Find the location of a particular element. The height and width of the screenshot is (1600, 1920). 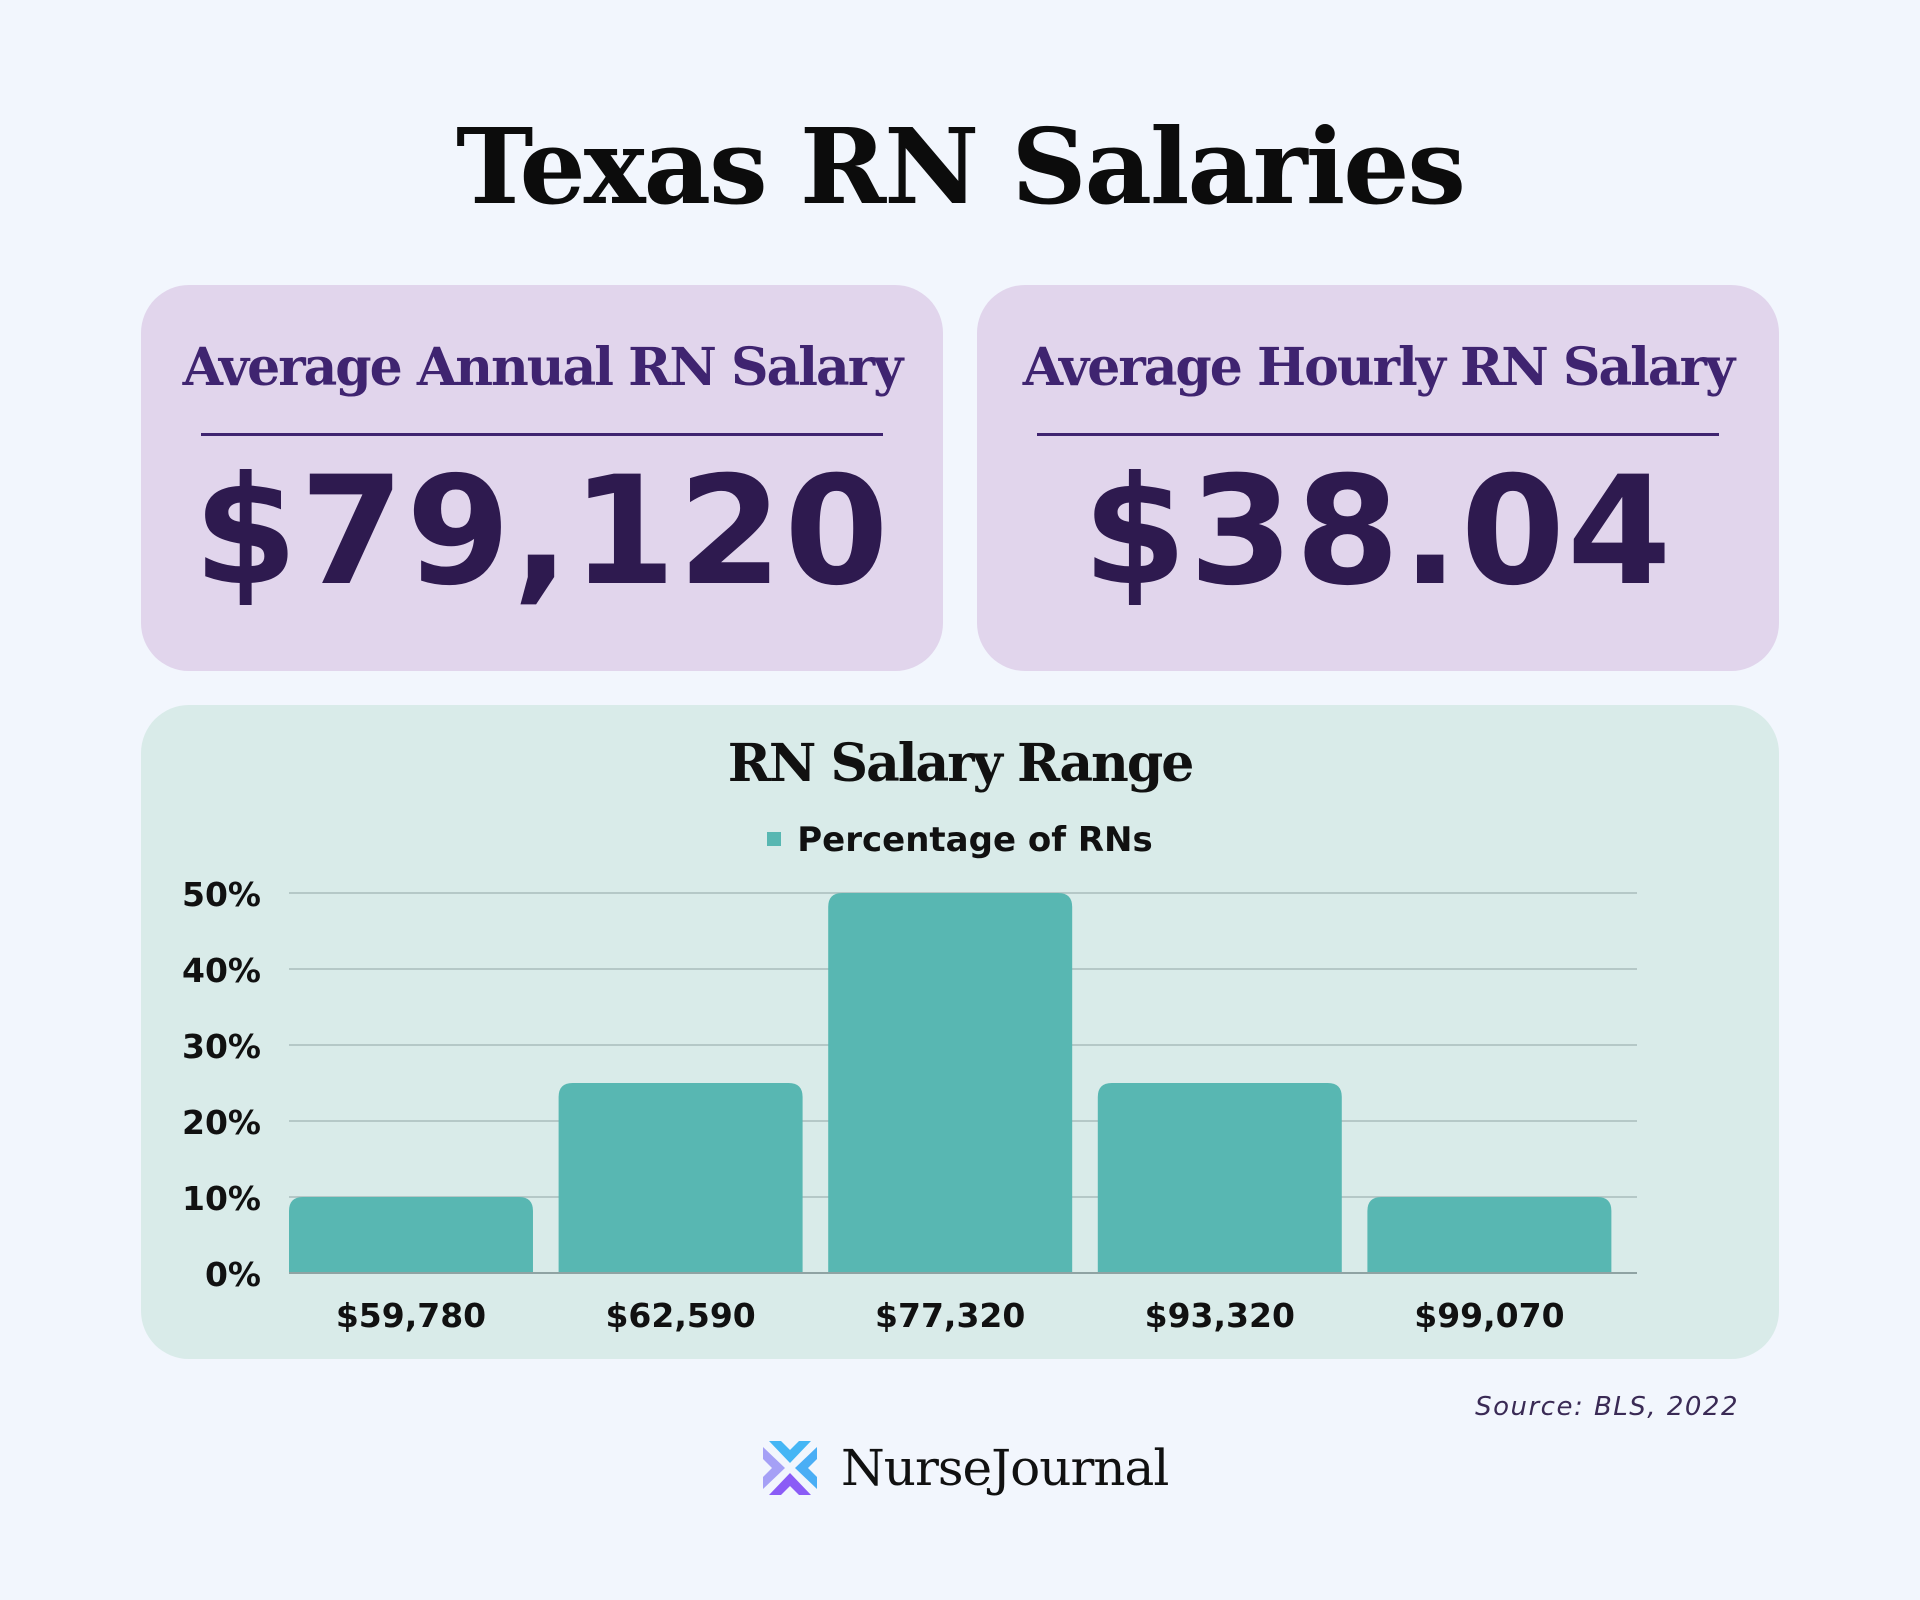

legend-label: Percentage of RNs is located at coordinates (975, 840).